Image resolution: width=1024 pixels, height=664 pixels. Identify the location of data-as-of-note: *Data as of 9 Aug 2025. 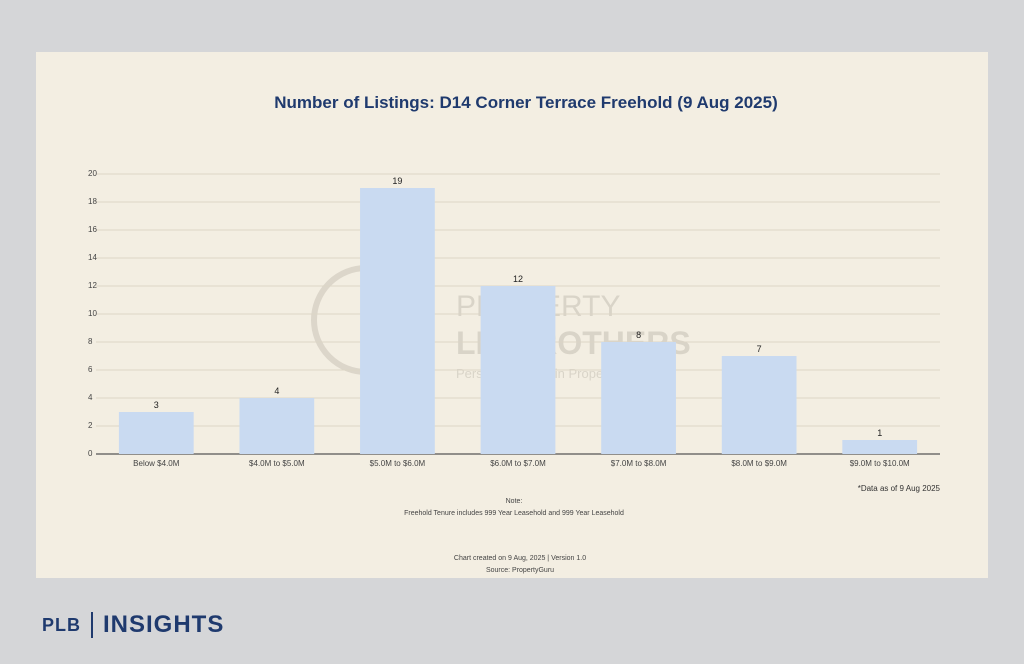
(899, 488).